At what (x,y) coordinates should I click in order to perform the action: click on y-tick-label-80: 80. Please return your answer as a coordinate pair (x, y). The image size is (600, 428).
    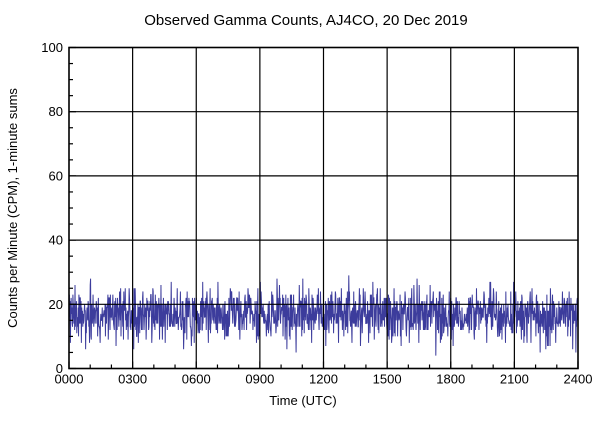
    Looking at the image, I should click on (56, 111).